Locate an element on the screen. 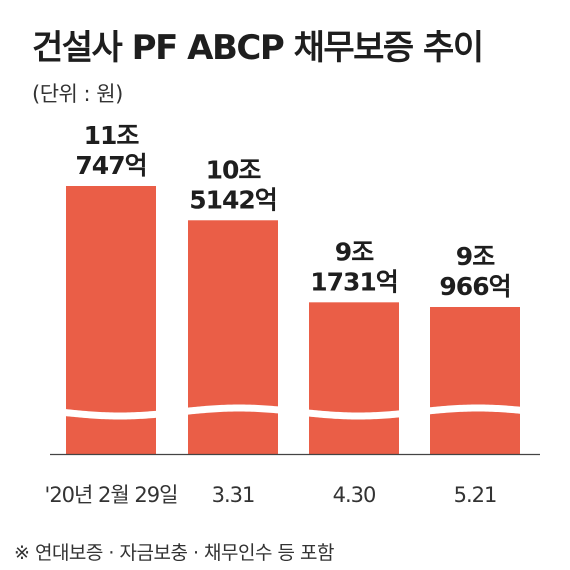  bar-4-value-label-line1: 9조 is located at coordinates (475, 256).